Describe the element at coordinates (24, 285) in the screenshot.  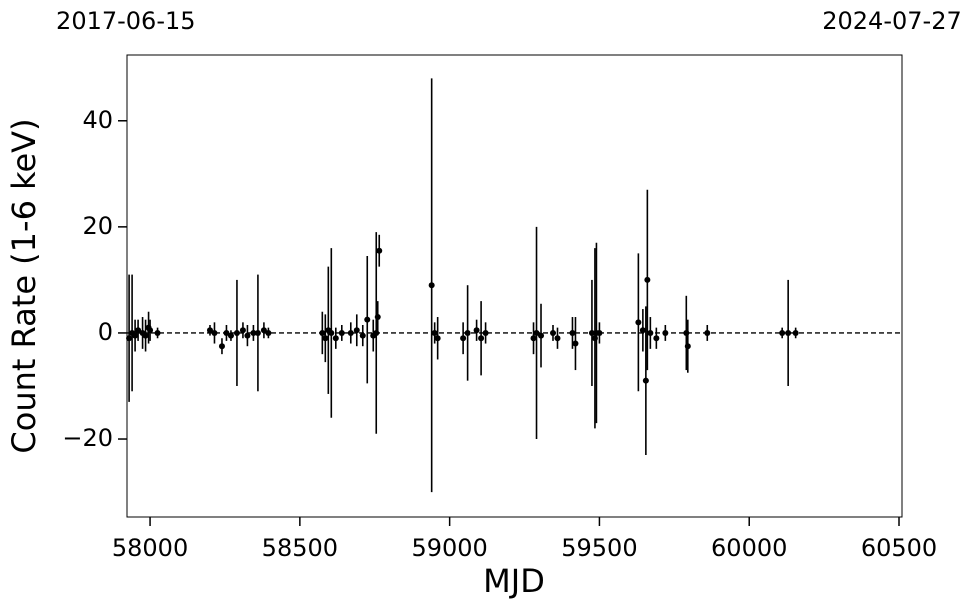
I see `y-axis-label: Count Rate (1-6 keV)` at that location.